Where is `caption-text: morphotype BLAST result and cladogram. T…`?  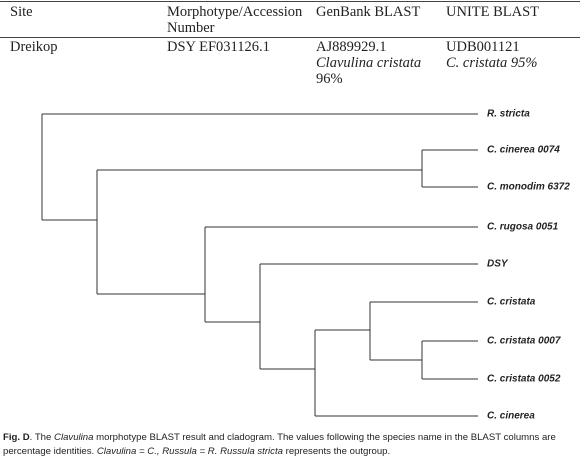 caption-text: morphotype BLAST result and cladogram. T… is located at coordinates (279, 444).